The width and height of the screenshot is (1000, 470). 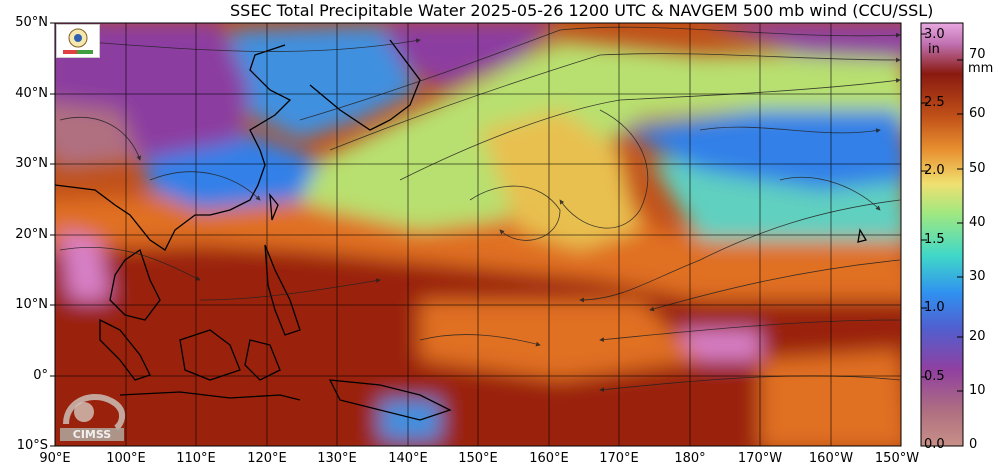 What do you see at coordinates (977, 113) in the screenshot?
I see `colorbar-mm-label: 60` at bounding box center [977, 113].